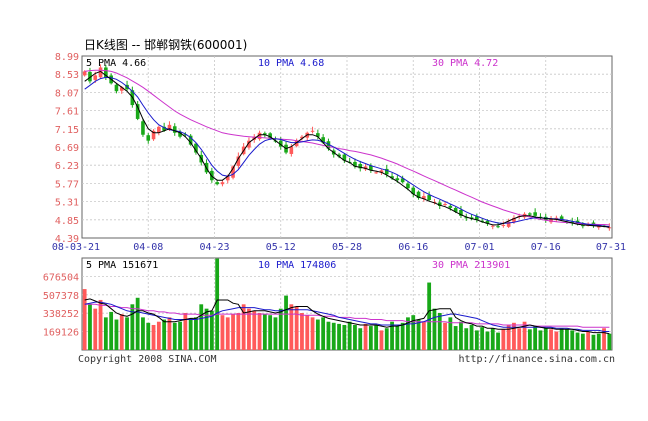  Describe the element at coordinates (281, 247) in the screenshot. I see `price-x-tick-label: 05-12` at that location.